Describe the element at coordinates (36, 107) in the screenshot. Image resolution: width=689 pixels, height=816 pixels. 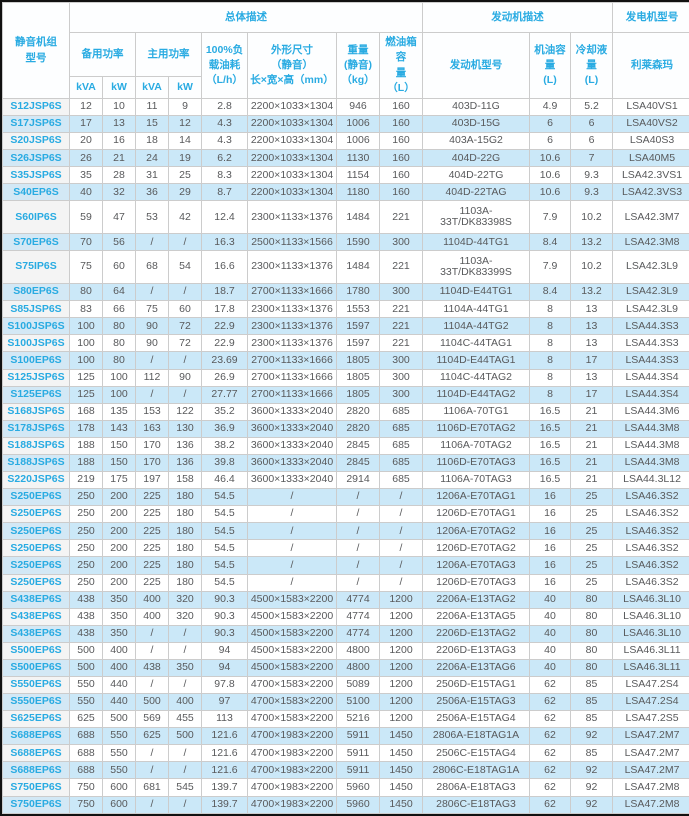
I see `cell-model: S12JSP6S` at that location.